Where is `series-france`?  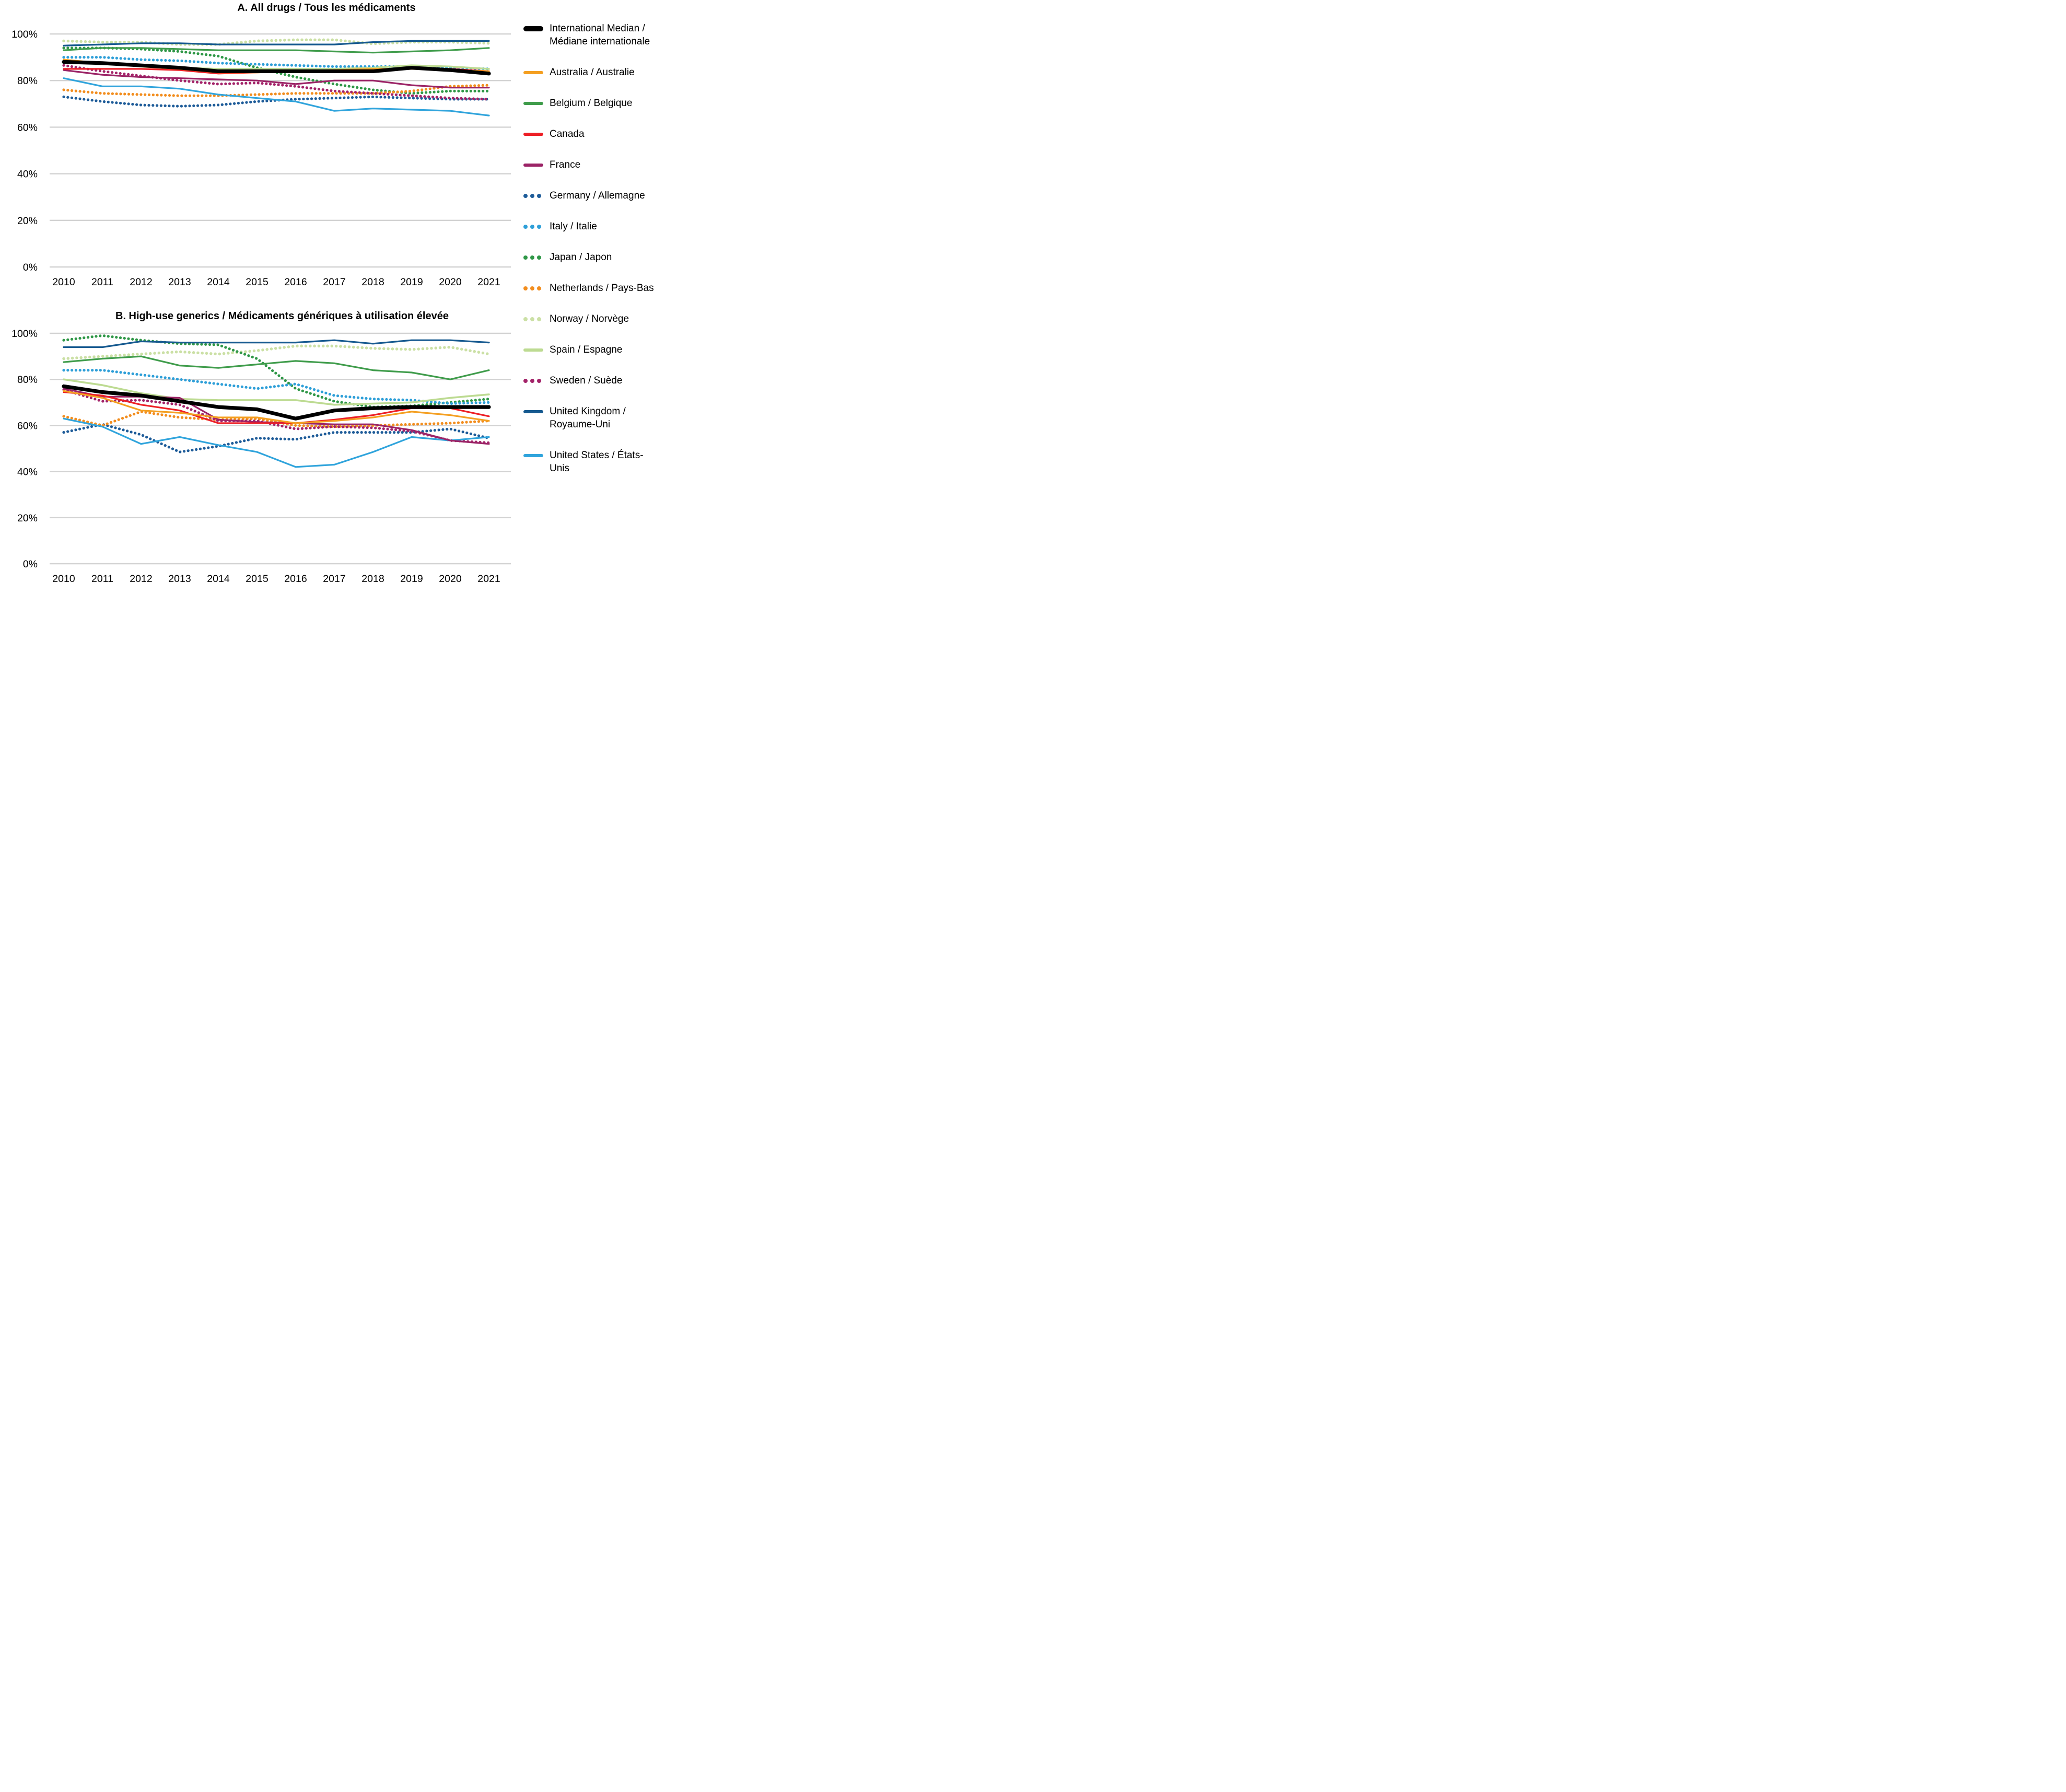 series-france is located at coordinates (277, 79).